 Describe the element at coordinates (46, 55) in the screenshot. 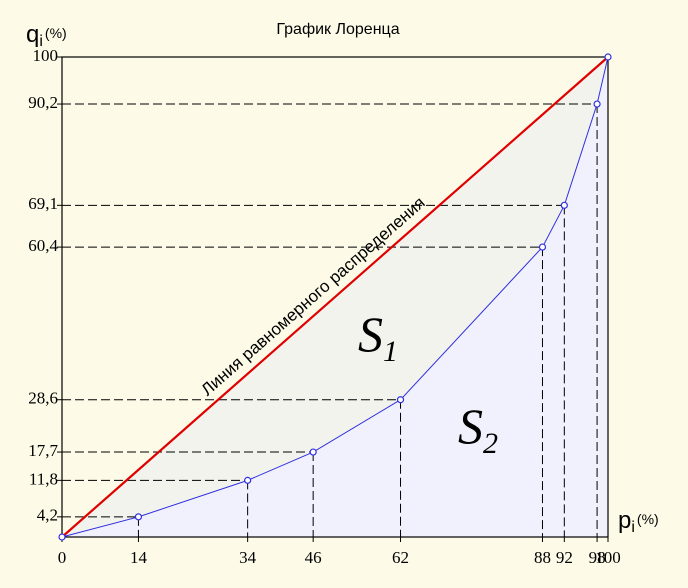

I see `y-tick-label: 100` at that location.